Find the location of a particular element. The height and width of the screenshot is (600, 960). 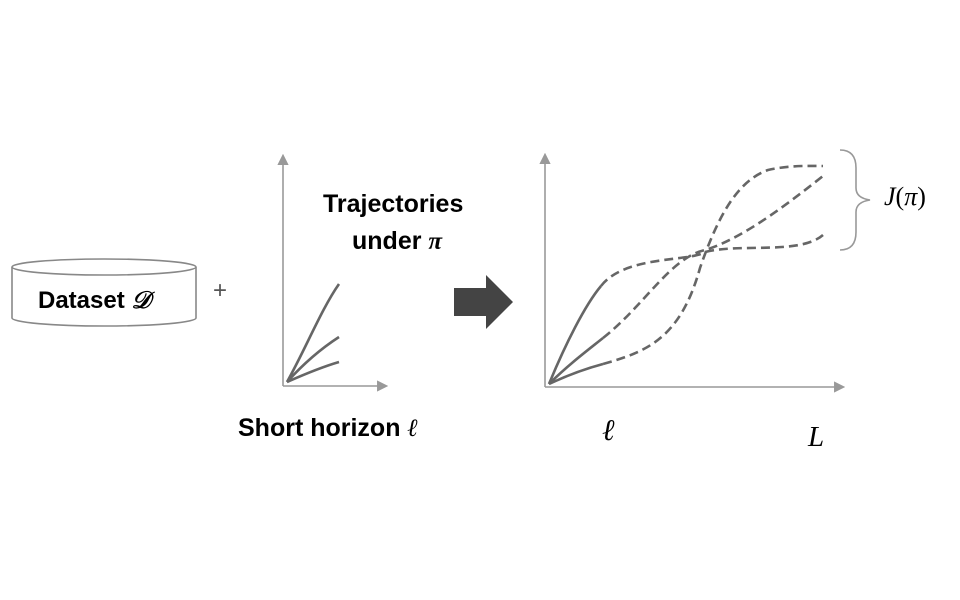

full-trajectory-1-dashed is located at coordinates (711, 260).